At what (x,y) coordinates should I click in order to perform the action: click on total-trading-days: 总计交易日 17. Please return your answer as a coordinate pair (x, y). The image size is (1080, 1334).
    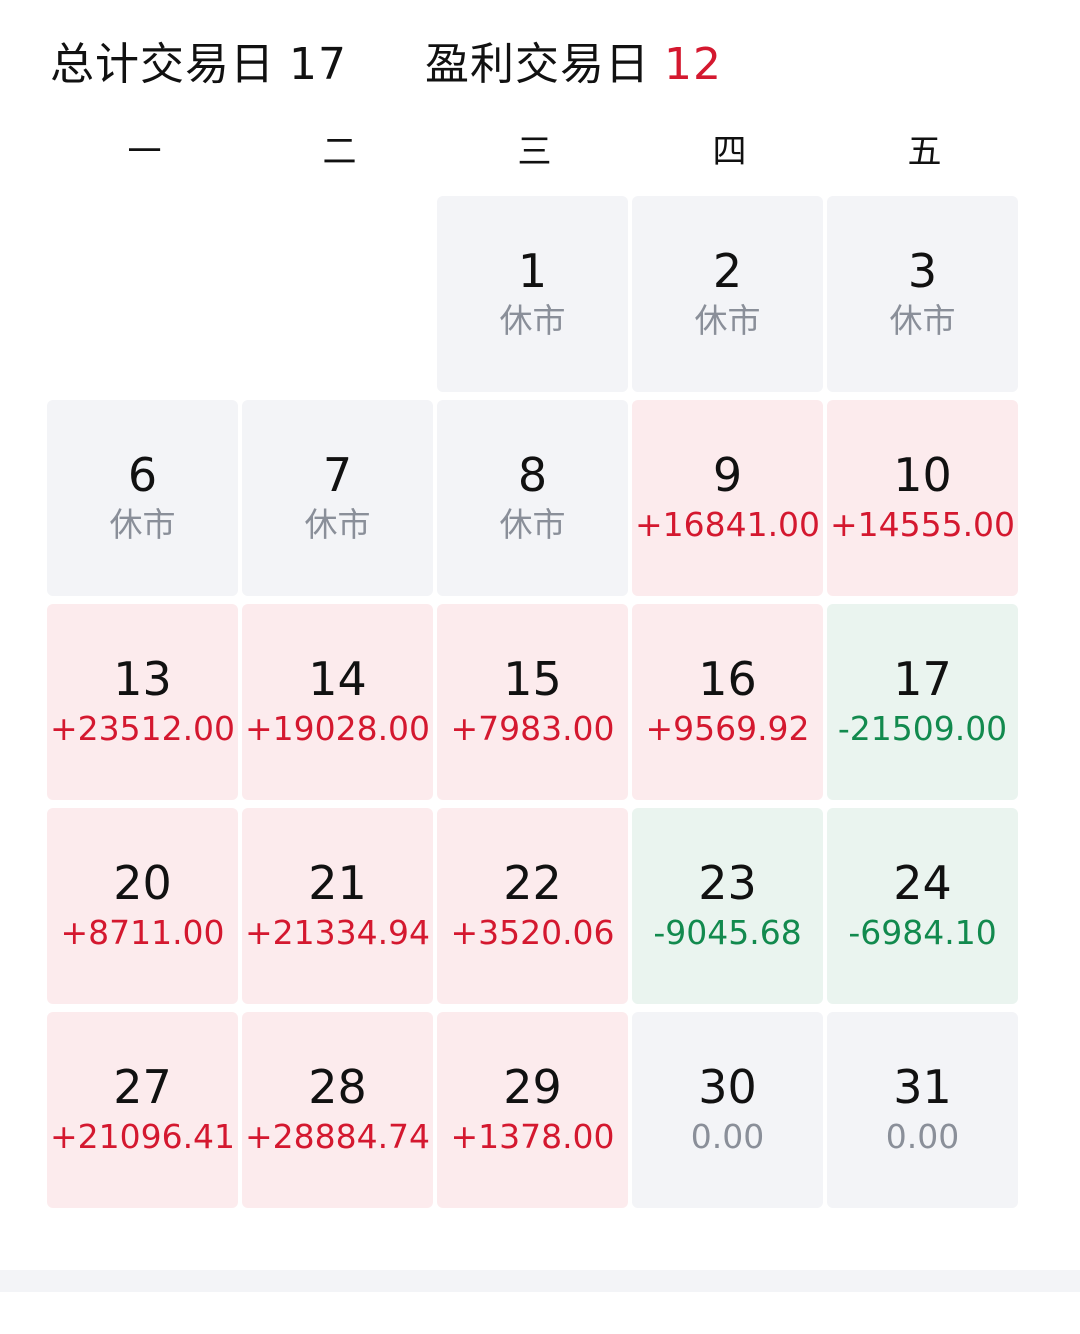
    Looking at the image, I should click on (198, 60).